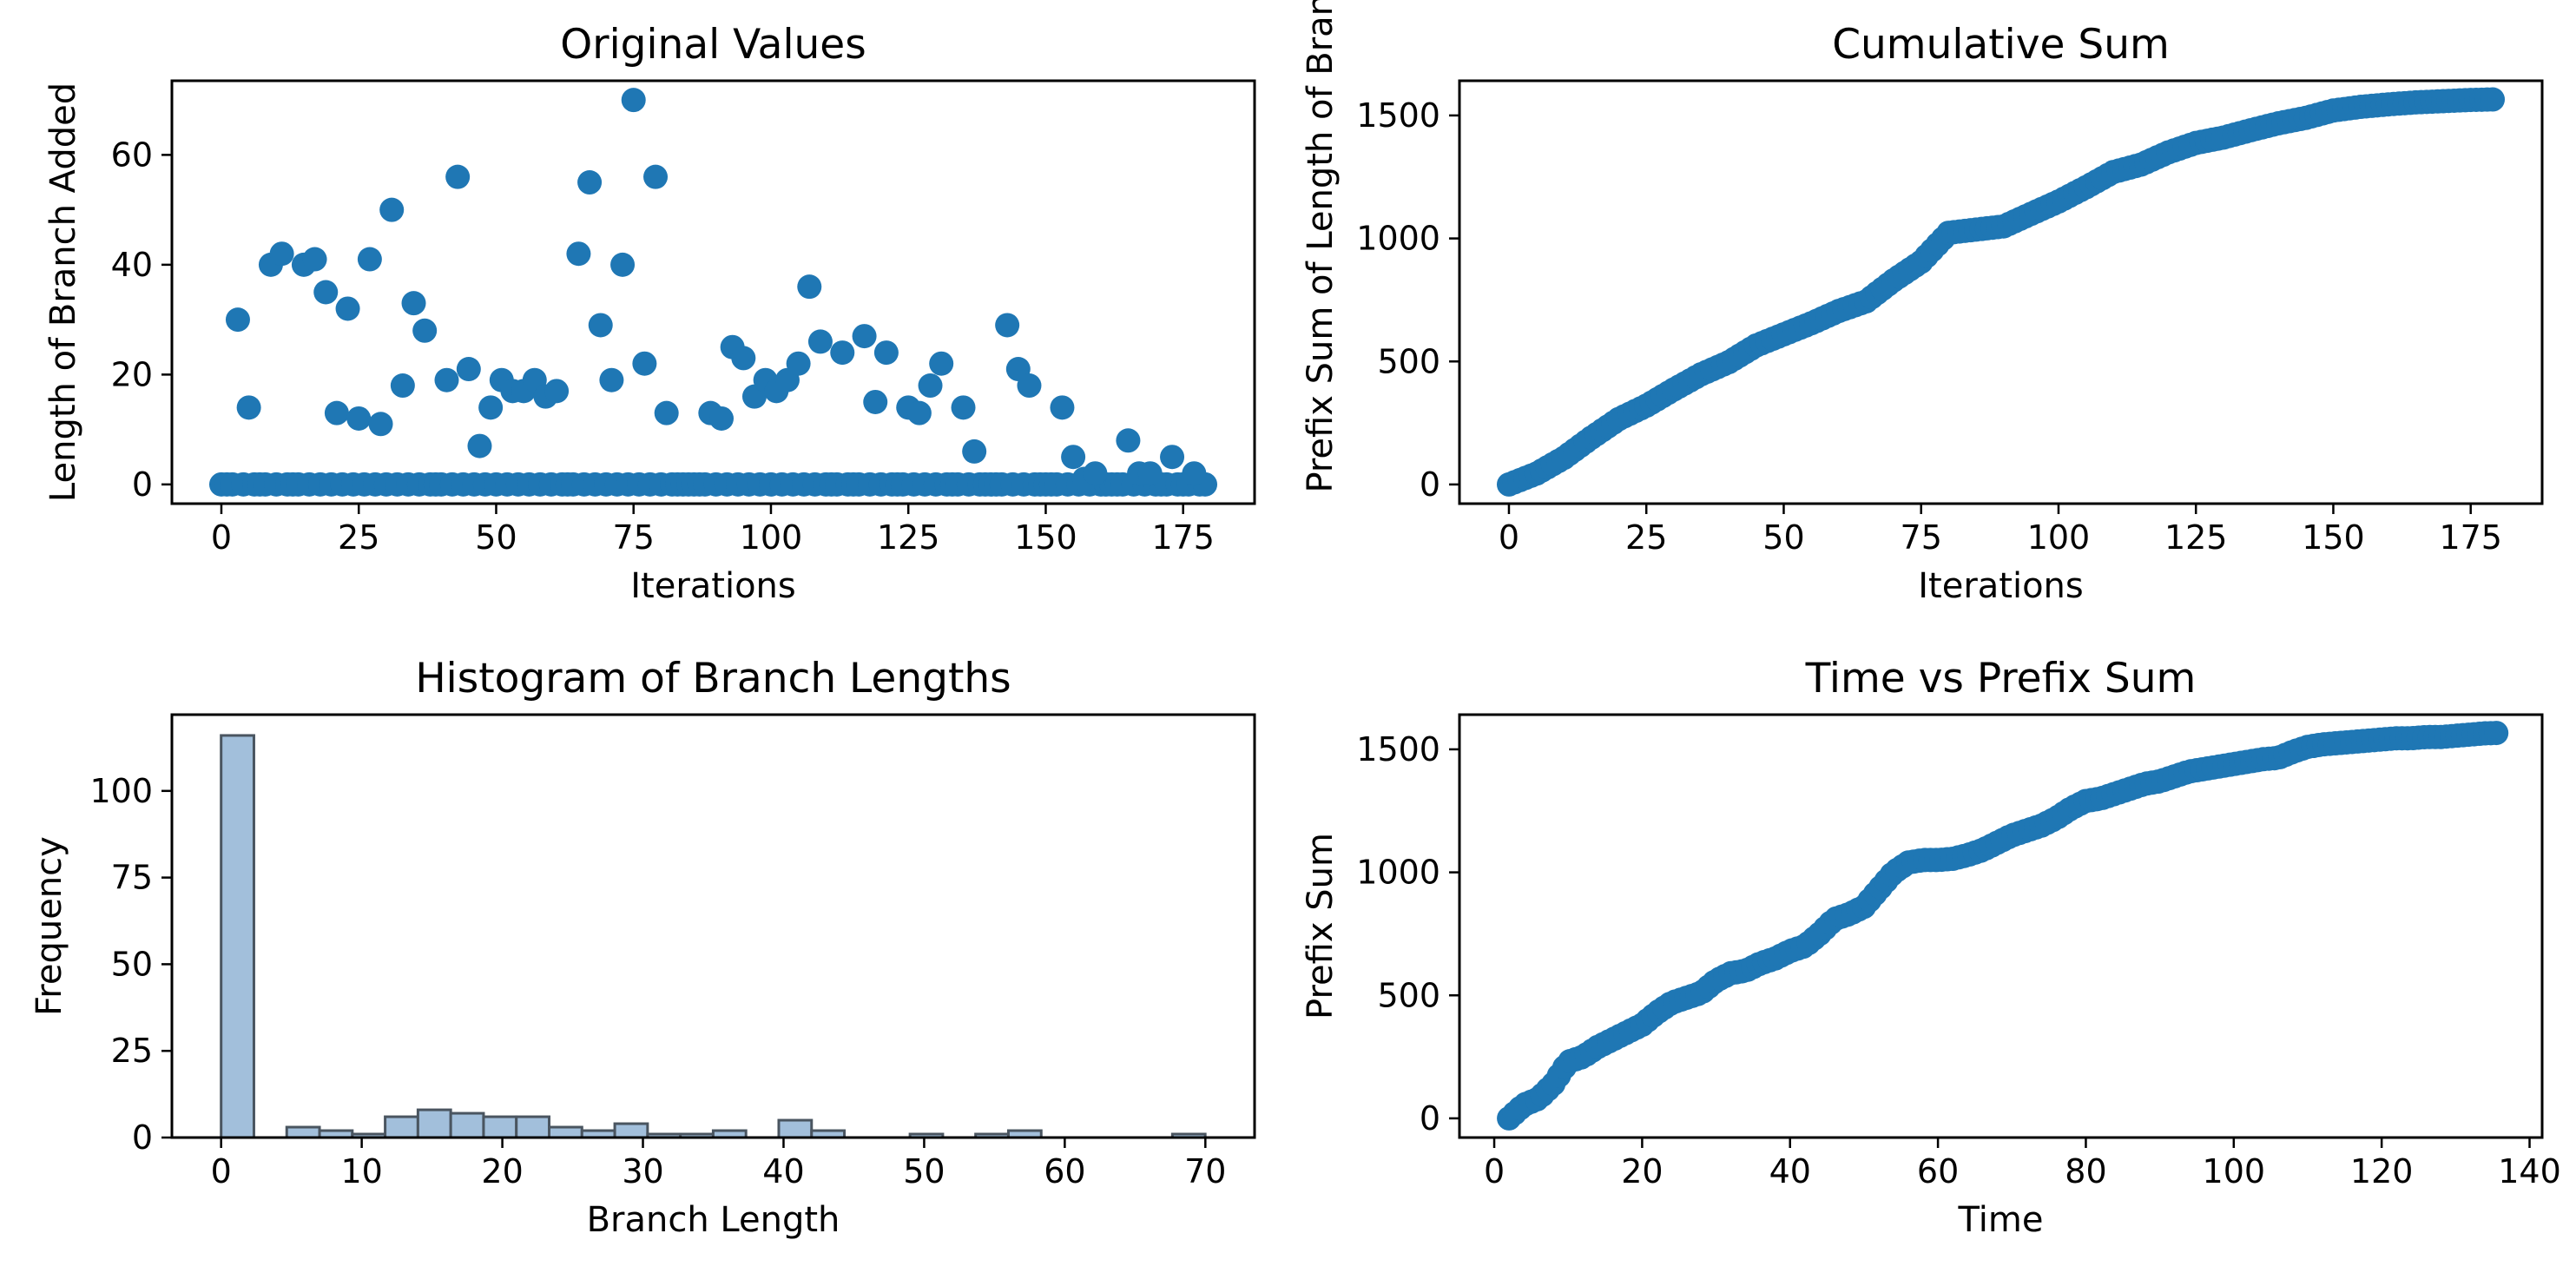 The height and width of the screenshot is (1273, 2576). What do you see at coordinates (1921, 538) in the screenshot?
I see `x-tick-label: 75` at bounding box center [1921, 538].